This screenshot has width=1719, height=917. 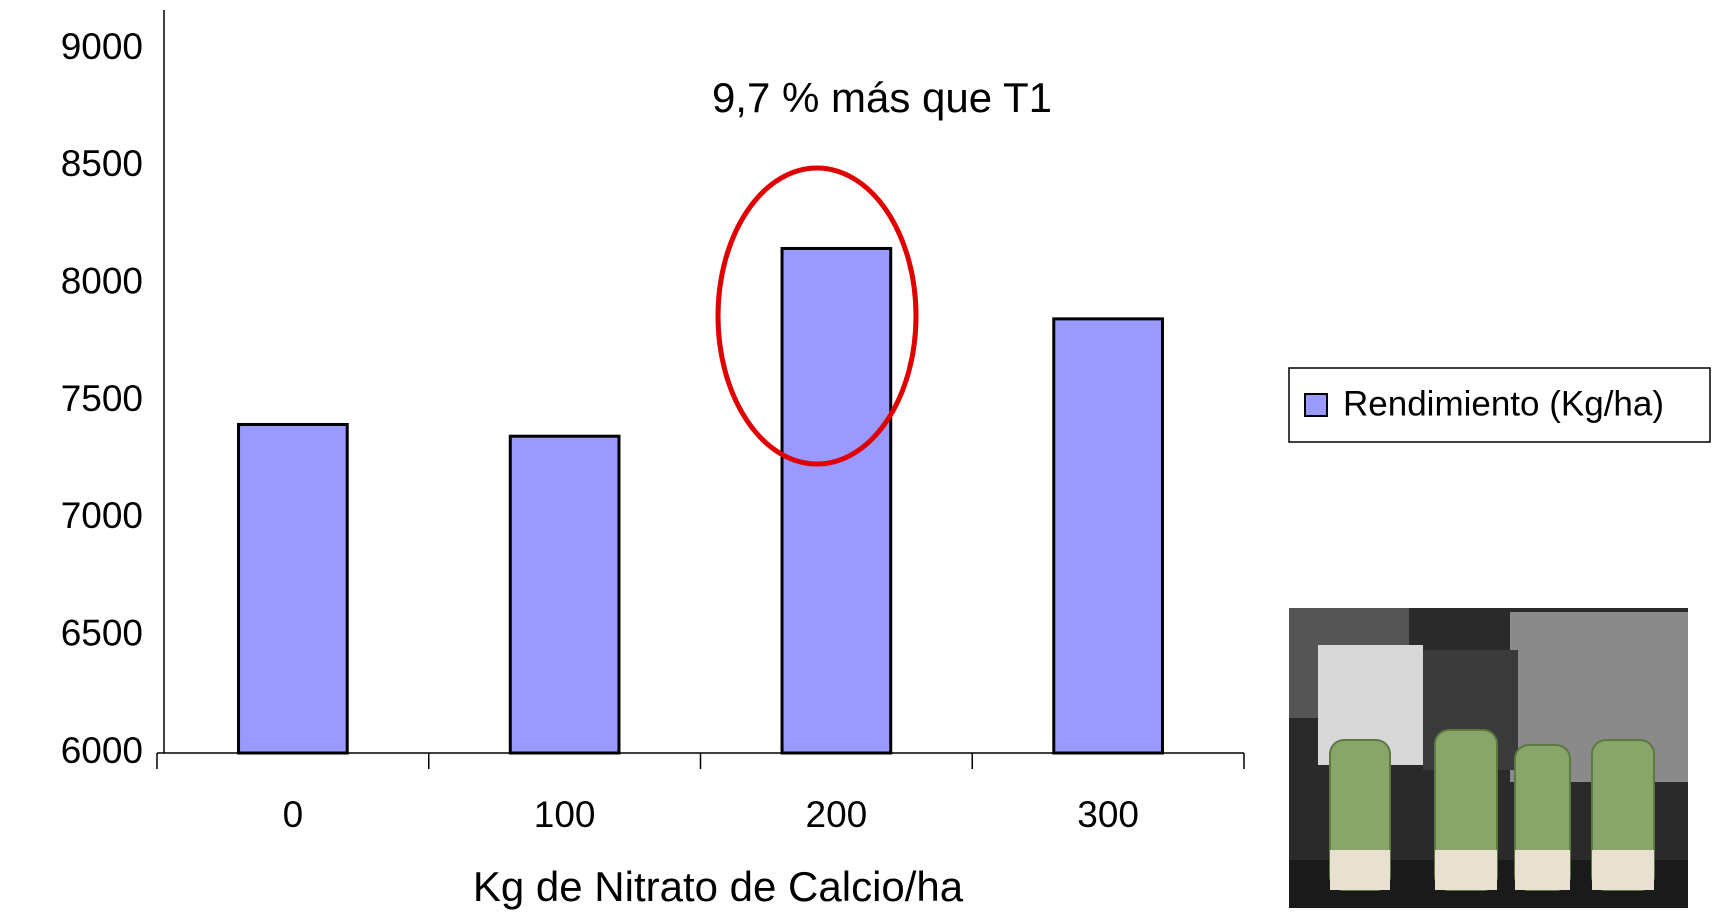 I want to click on y-tick-label: 7000, so click(x=102, y=515).